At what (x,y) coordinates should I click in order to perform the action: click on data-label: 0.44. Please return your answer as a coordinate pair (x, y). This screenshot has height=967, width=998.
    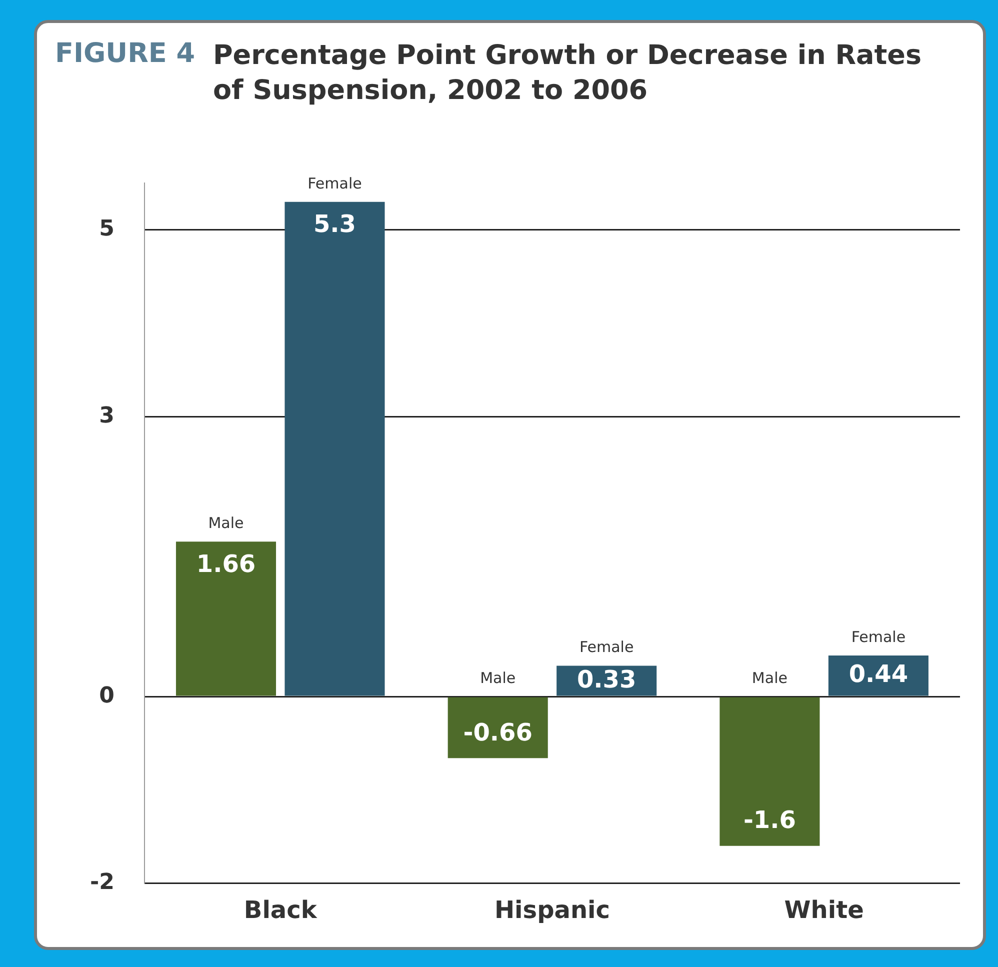
    Looking at the image, I should click on (878, 674).